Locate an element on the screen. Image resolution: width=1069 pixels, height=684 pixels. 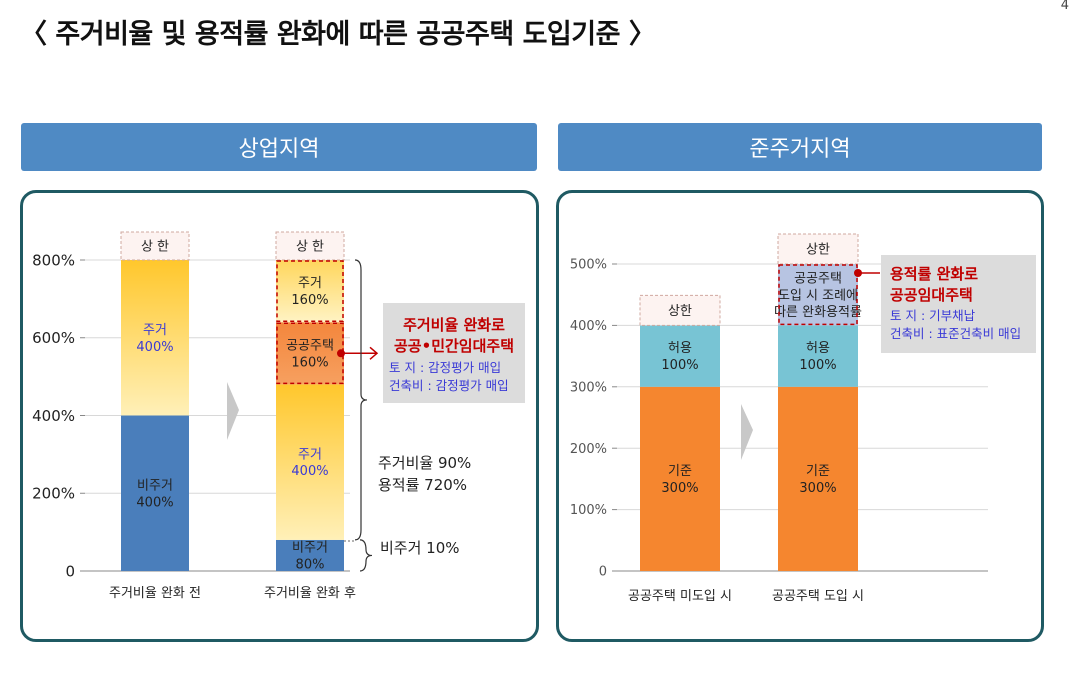
highlight-outline is located at coordinates (818, 295).